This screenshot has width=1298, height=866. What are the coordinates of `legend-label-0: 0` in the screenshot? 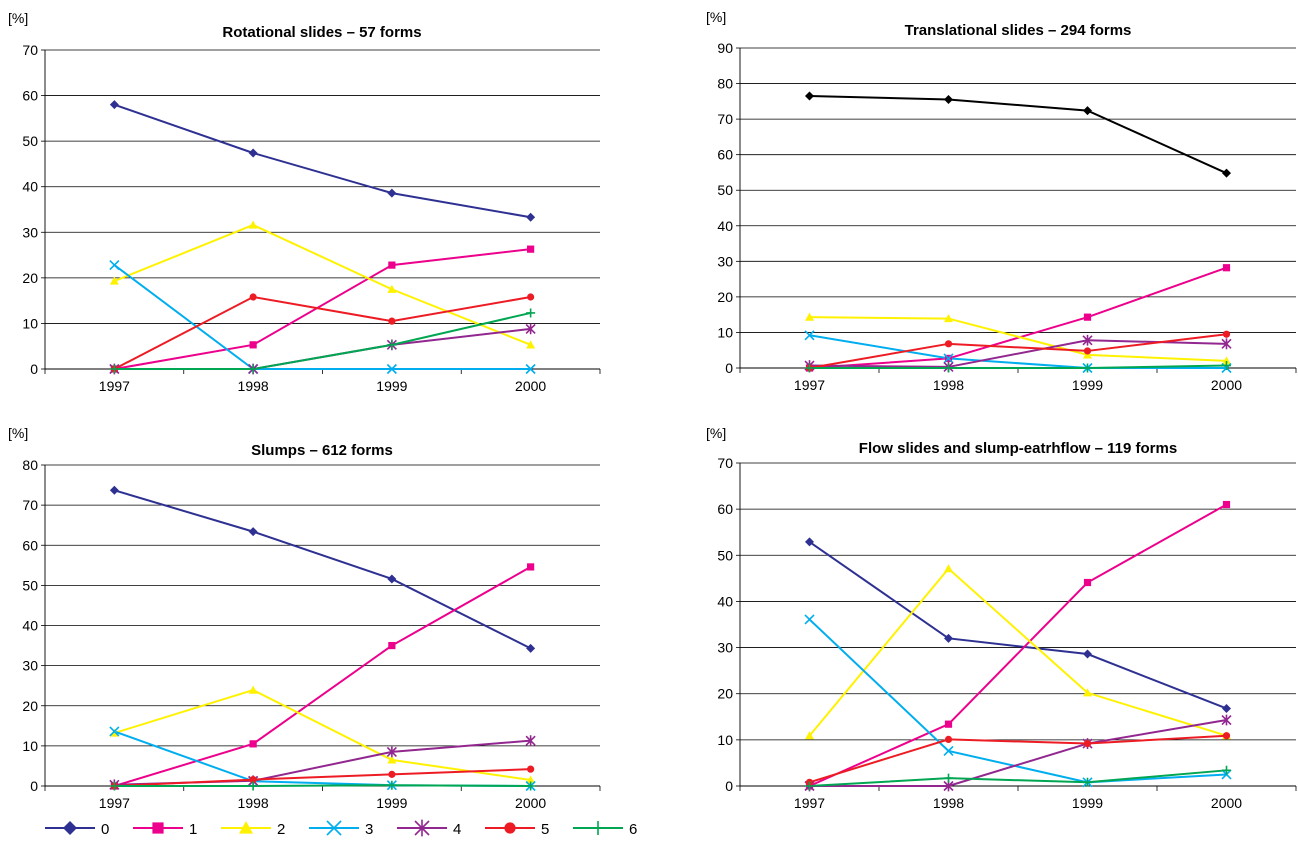 It's located at (105, 829).